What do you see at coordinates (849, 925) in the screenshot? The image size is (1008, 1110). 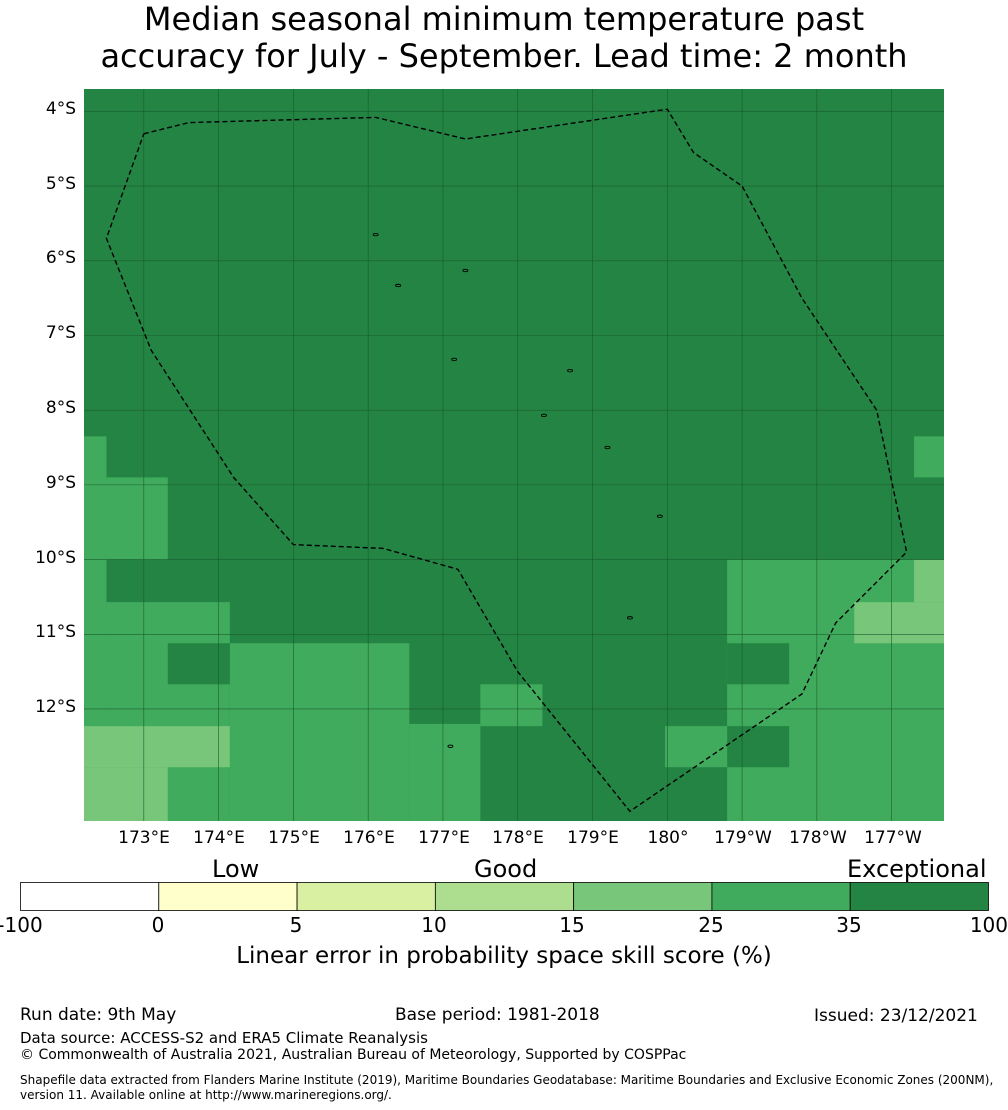 I see `colorbar-tick: 35` at bounding box center [849, 925].